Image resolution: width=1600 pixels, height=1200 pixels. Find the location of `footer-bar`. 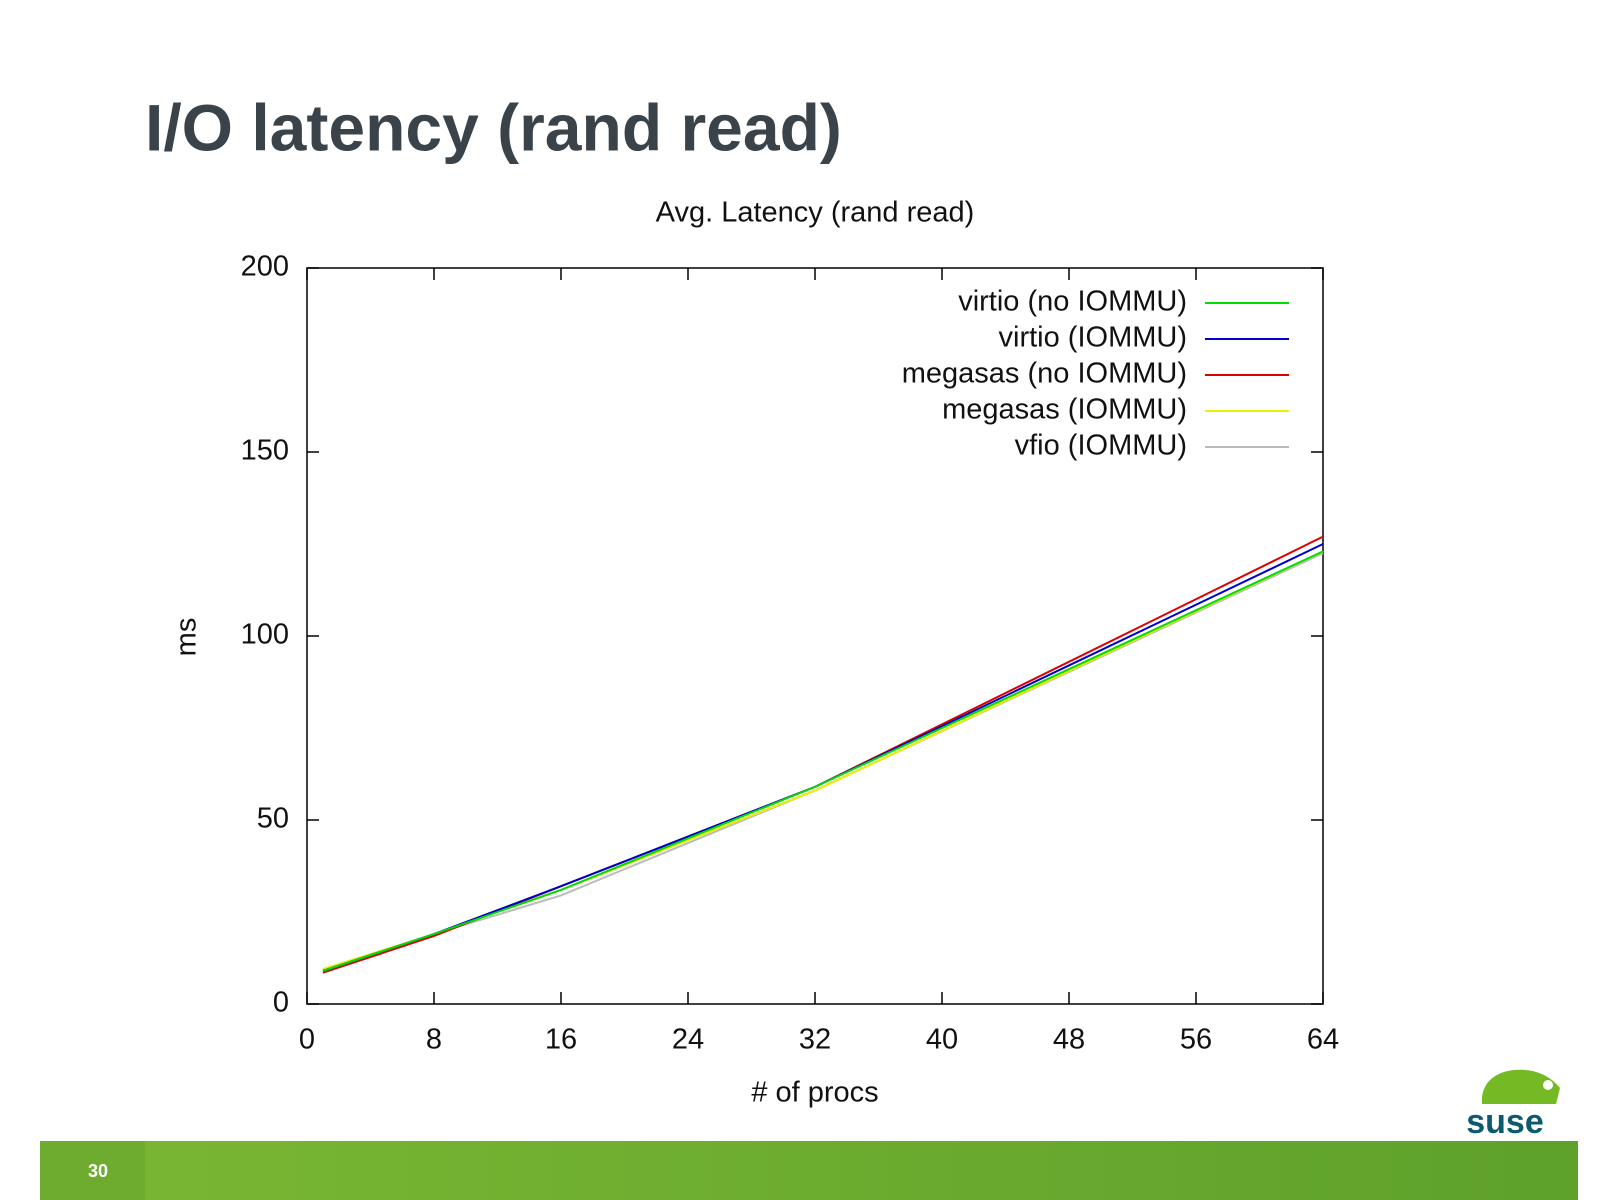

footer-bar is located at coordinates (809, 1170).